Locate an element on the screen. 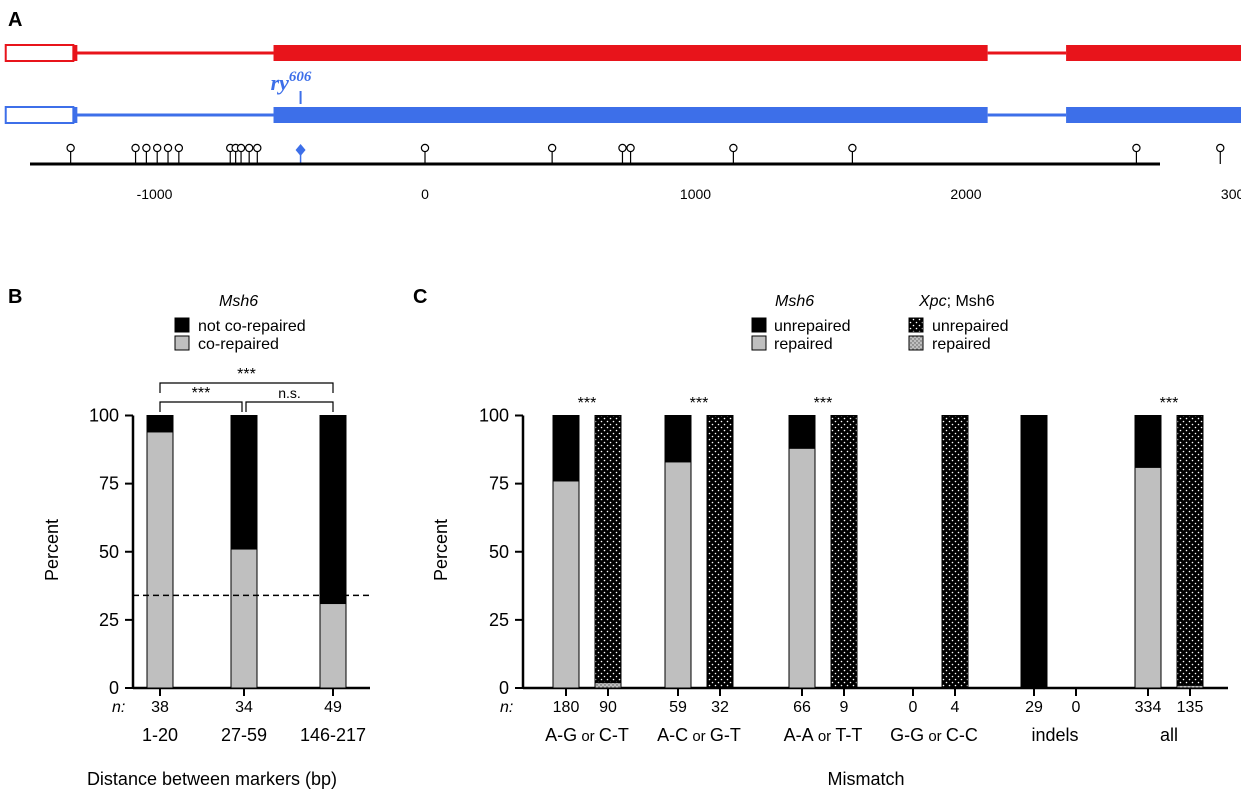  group-label-part: G-T is located at coordinates (725, 735).